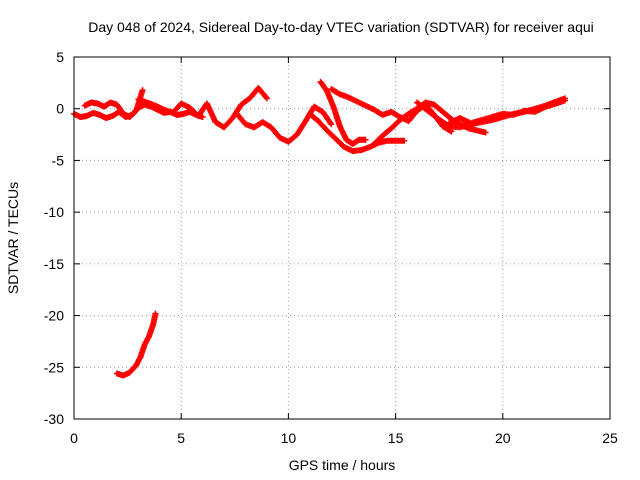 The image size is (640, 480). Describe the element at coordinates (13, 238) in the screenshot. I see `y-axis-title: SDTVAR / TECUs` at that location.